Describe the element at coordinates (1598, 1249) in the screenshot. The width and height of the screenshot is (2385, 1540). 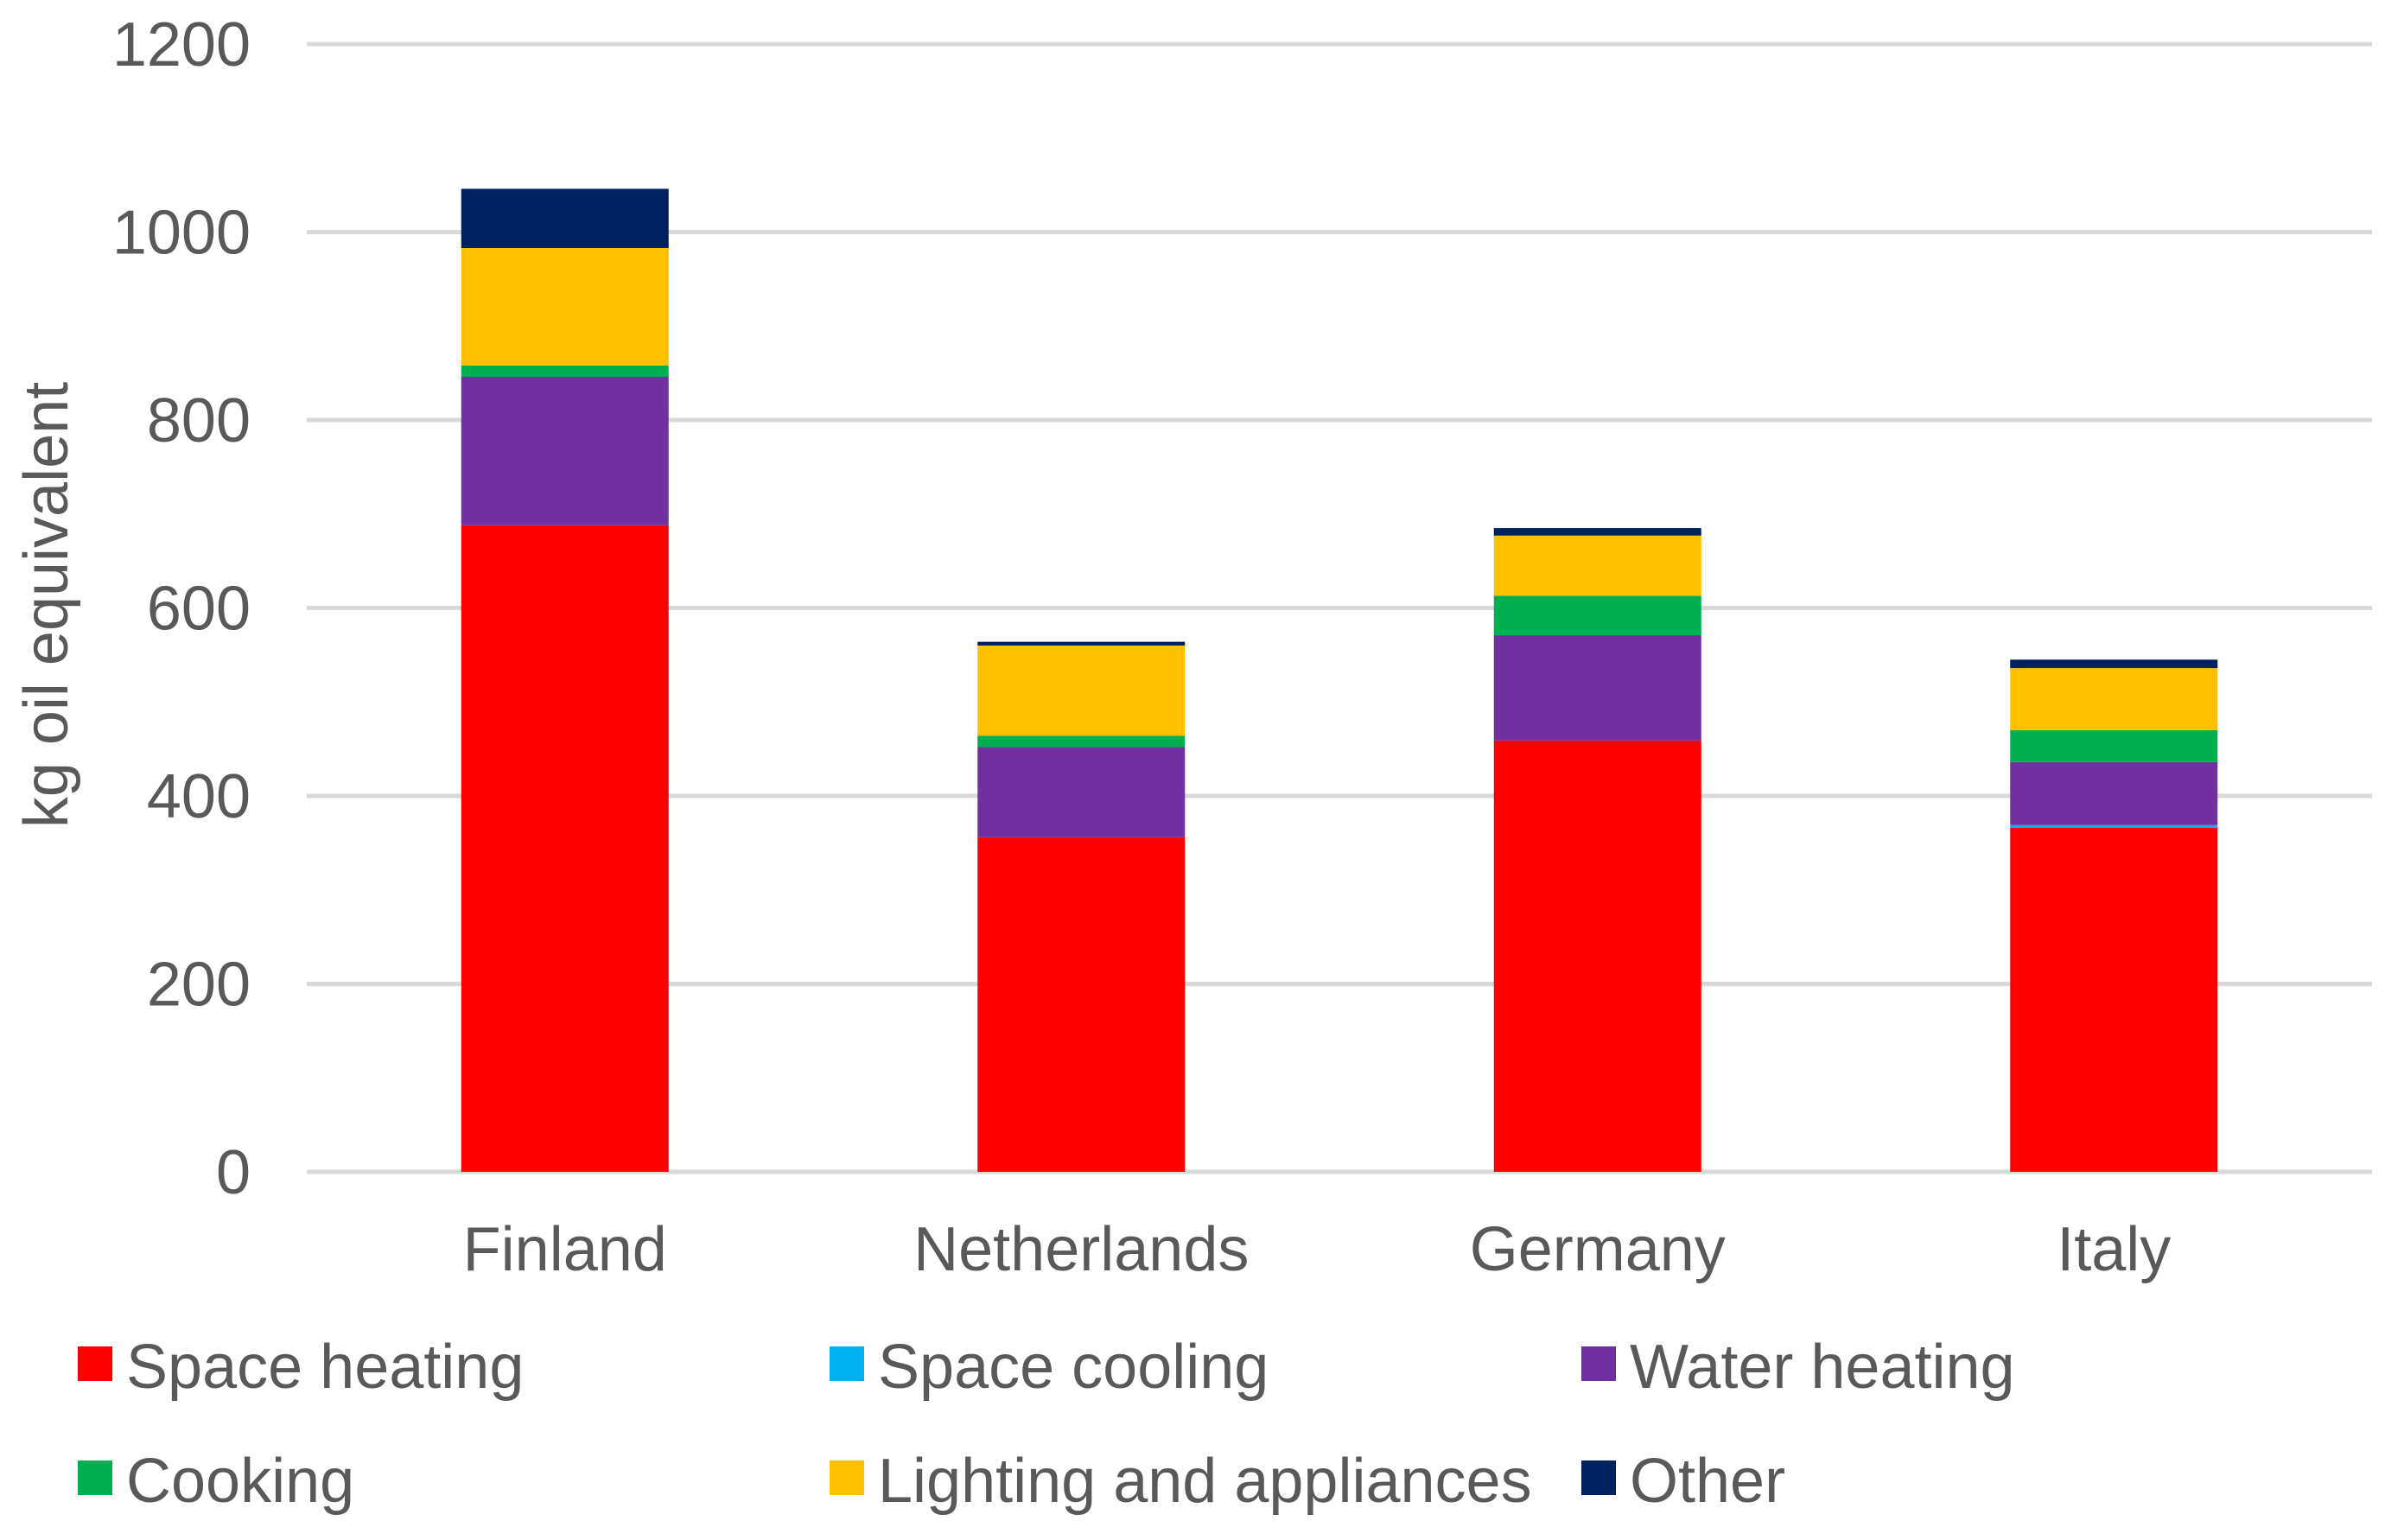
I see `x-category-label: Germany` at that location.